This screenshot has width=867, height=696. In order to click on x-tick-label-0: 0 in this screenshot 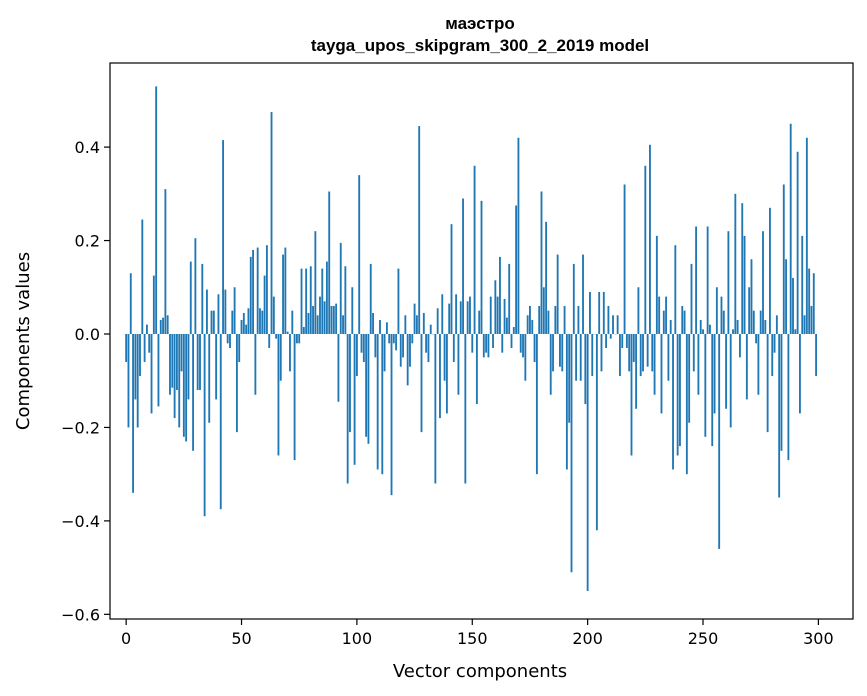, I will do `click(126, 638)`.